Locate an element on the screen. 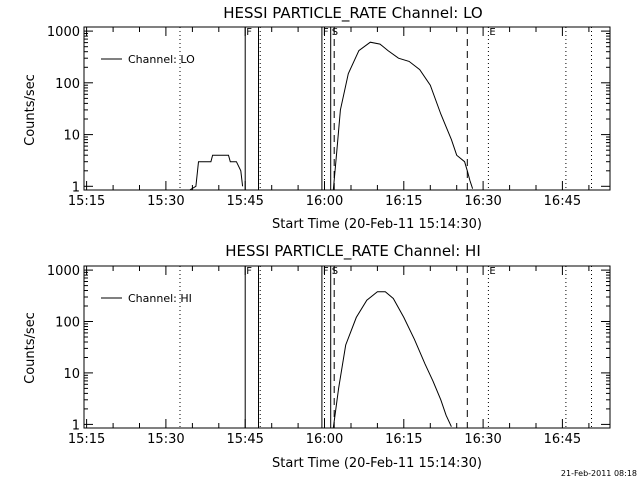 The image size is (640, 480). legend-label: Channel: HI is located at coordinates (160, 298).